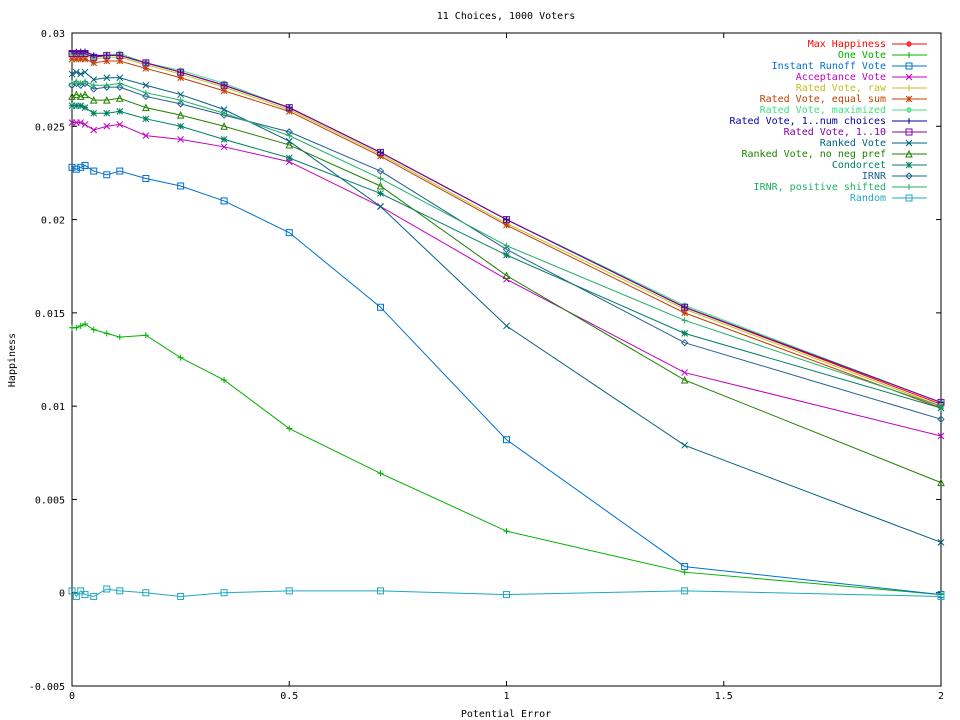  I want to click on legend-label: Rated Vote, 1..10, so click(835, 132).